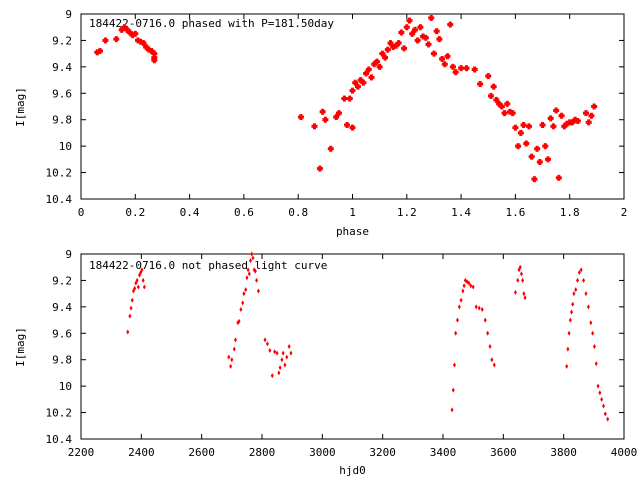  What do you see at coordinates (570, 212) in the screenshot?
I see `x-tick-label: 1.8` at bounding box center [570, 212].